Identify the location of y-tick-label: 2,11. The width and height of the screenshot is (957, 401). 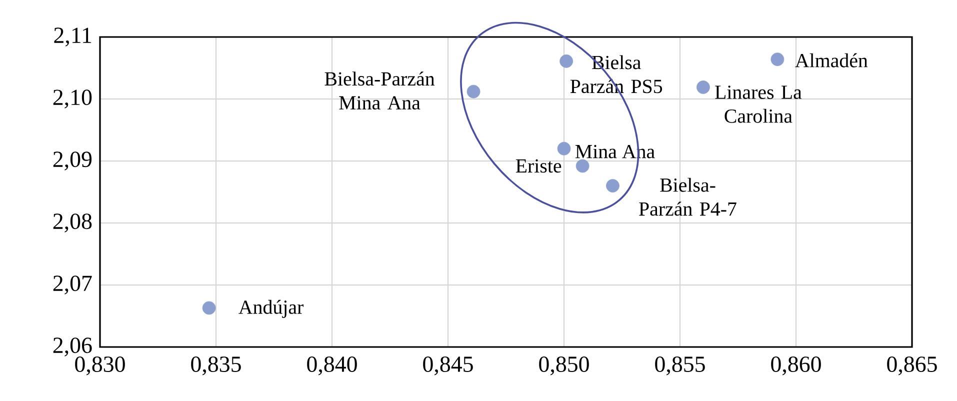
(73, 37).